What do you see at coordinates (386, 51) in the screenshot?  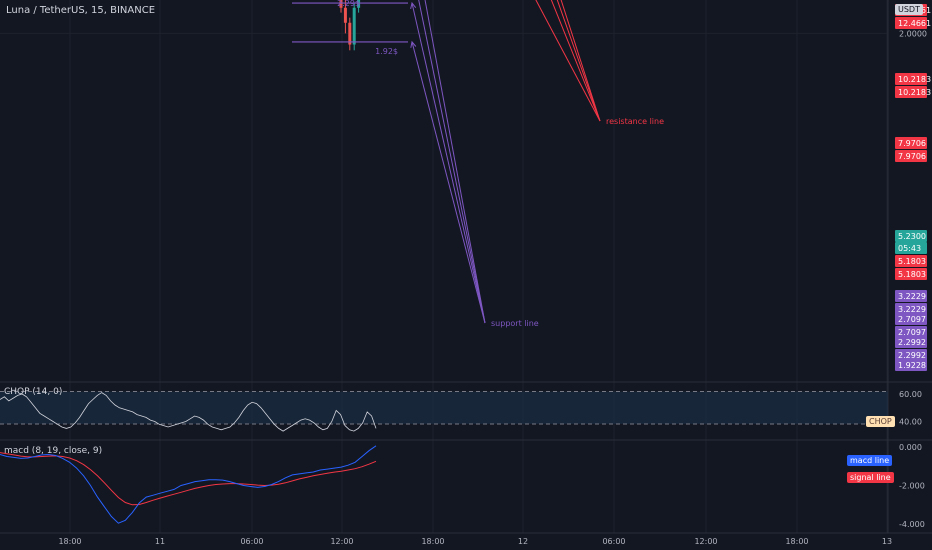 I see `support-label: 1.92$` at bounding box center [386, 51].